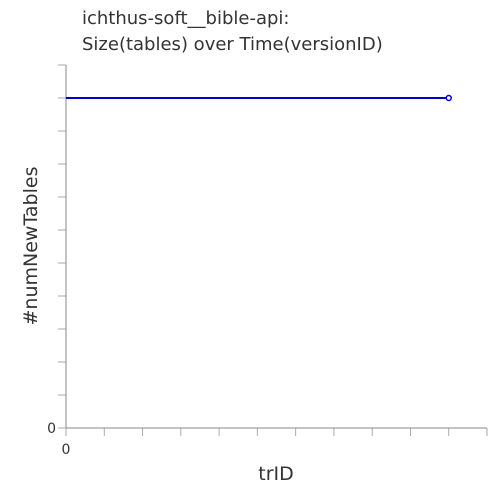  I want to click on y-tick-label-0: 0, so click(51, 429).